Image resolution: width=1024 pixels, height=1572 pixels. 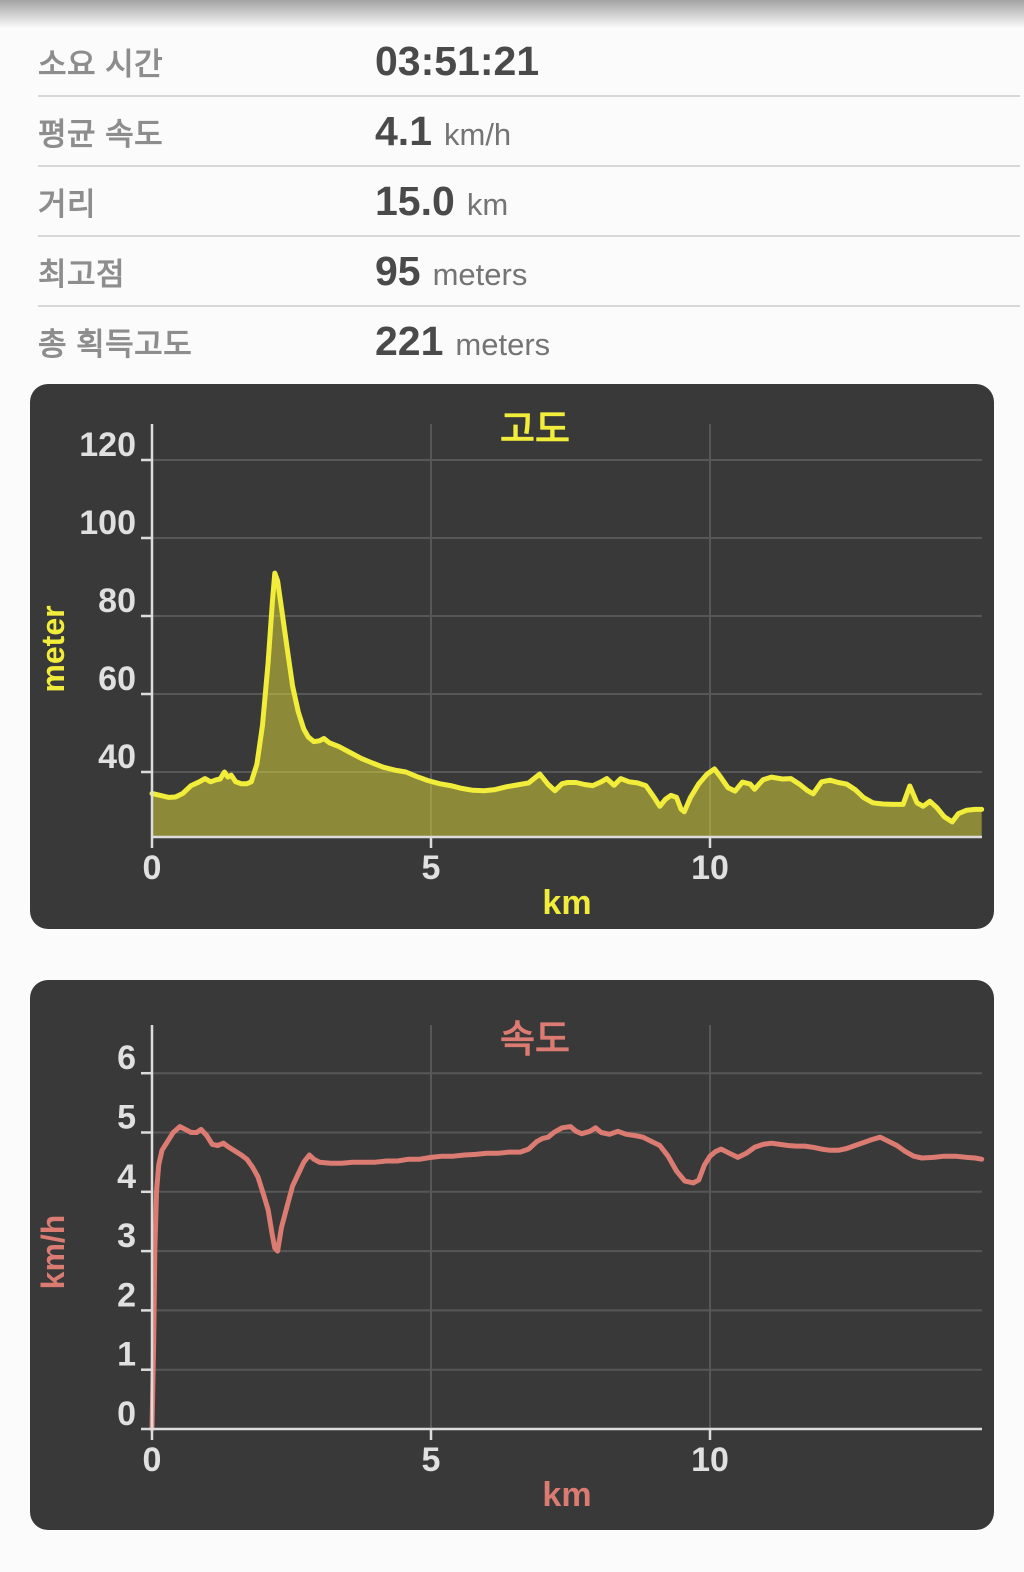 I want to click on y-tick-label: 80, so click(x=117, y=601).